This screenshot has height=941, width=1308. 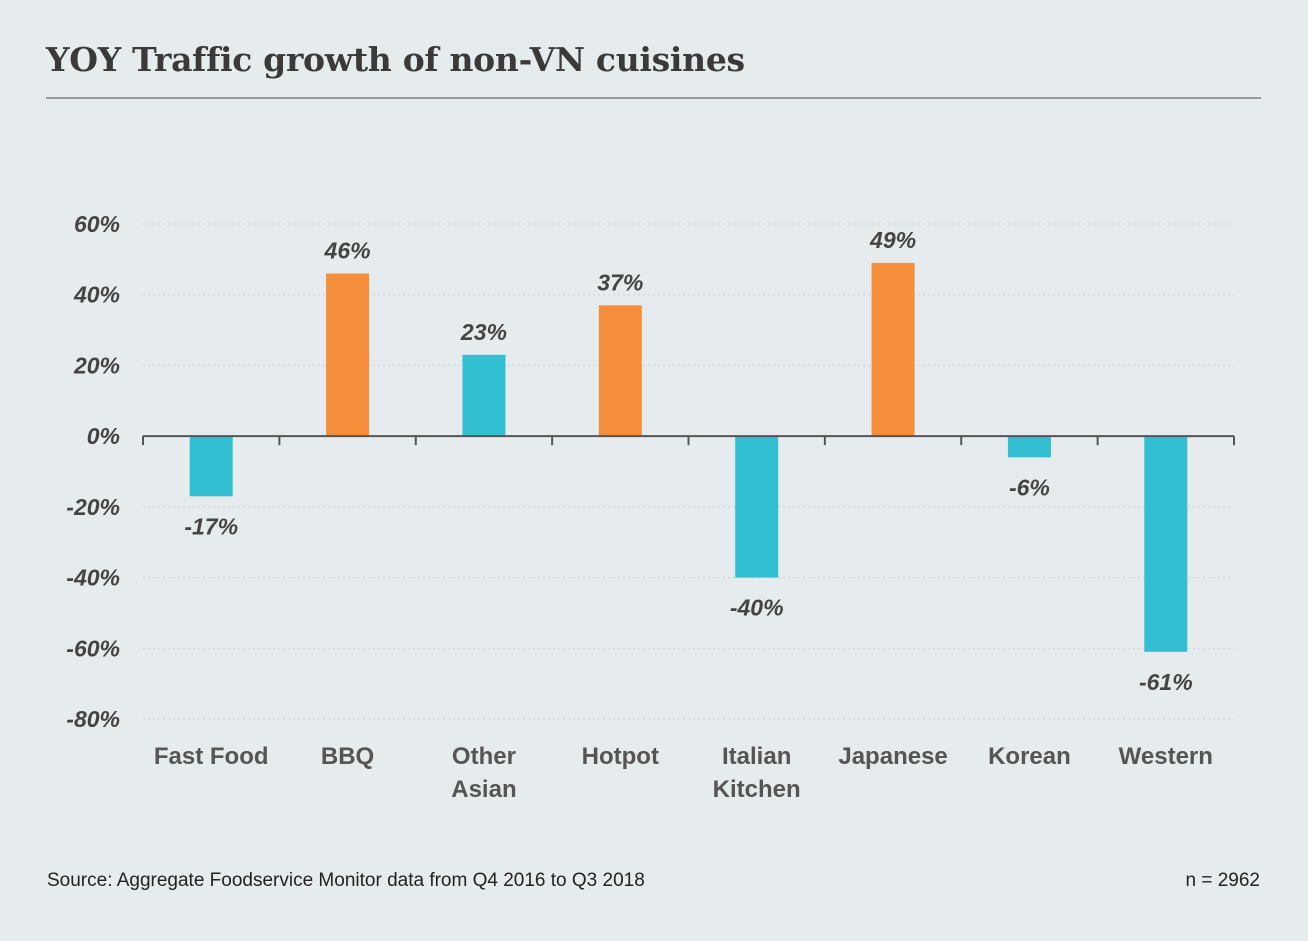 I want to click on x-tick-label: Fast Food, so click(x=211, y=756).